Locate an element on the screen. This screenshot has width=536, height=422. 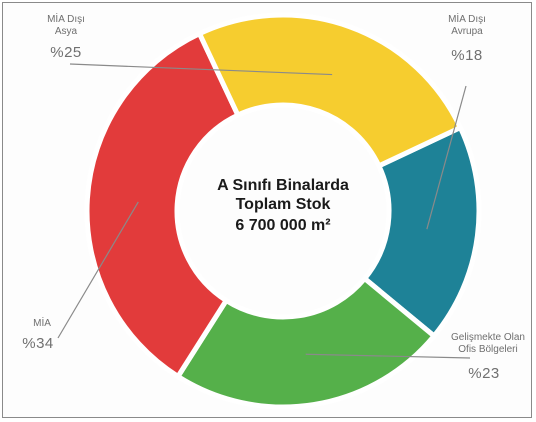
slice-4-label-line-2: Asya is located at coordinates (66, 31).